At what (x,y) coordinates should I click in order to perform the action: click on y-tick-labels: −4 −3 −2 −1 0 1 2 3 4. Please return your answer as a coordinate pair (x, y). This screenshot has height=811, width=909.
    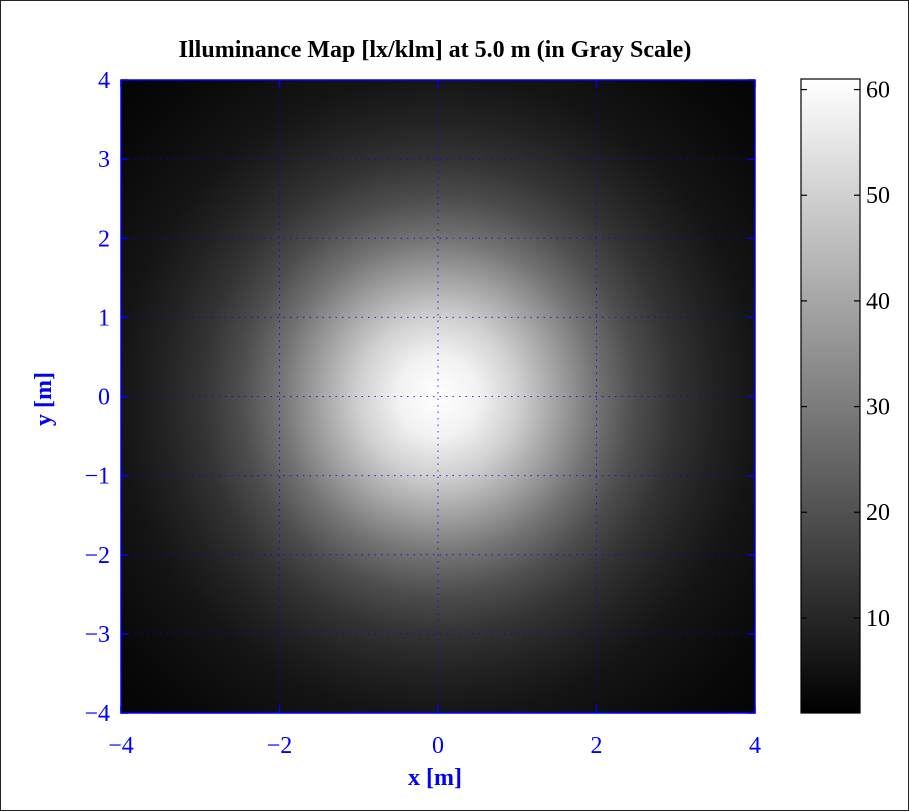
    Looking at the image, I should click on (97, 397).